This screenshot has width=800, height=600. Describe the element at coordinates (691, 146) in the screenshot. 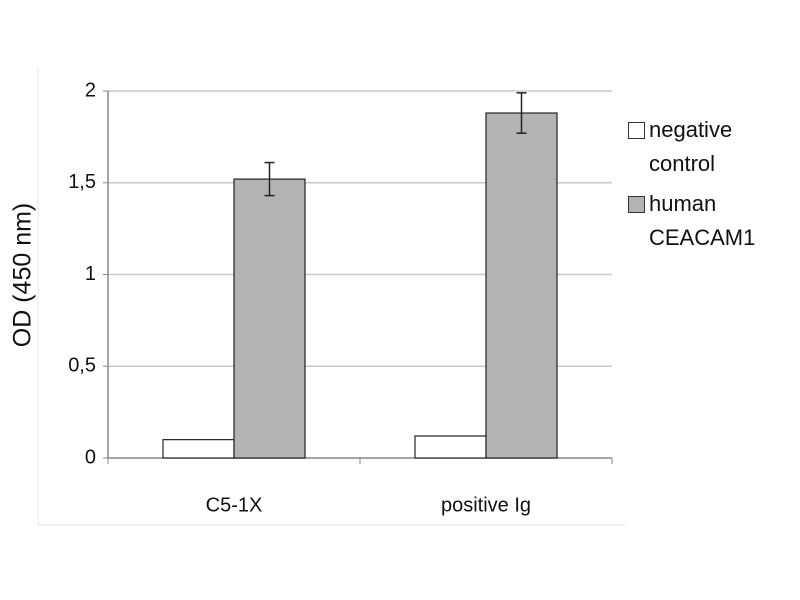

I see `legend-label: negative control` at that location.